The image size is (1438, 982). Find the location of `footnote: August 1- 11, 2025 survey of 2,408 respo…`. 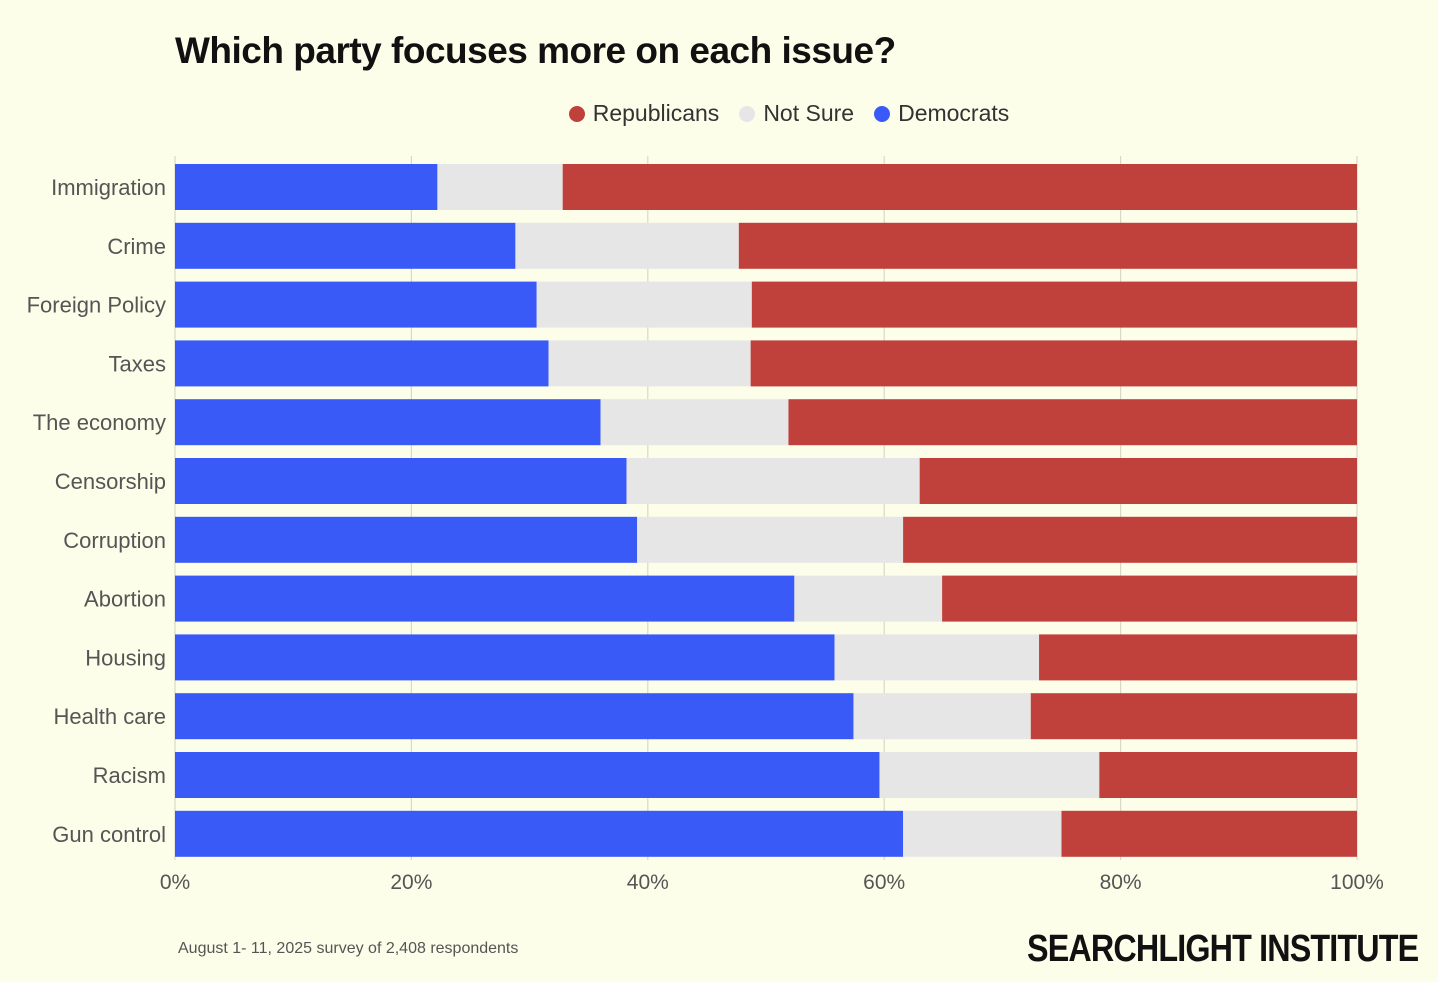

footnote: August 1- 11, 2025 survey of 2,408 respo… is located at coordinates (348, 948).